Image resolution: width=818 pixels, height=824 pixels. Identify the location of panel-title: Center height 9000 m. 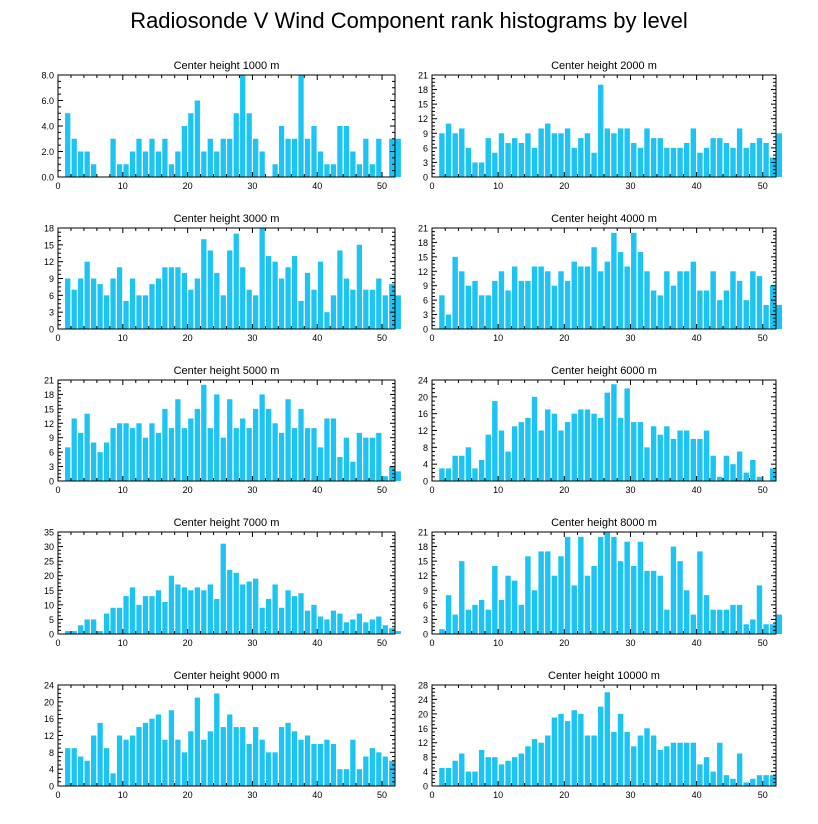
(227, 676).